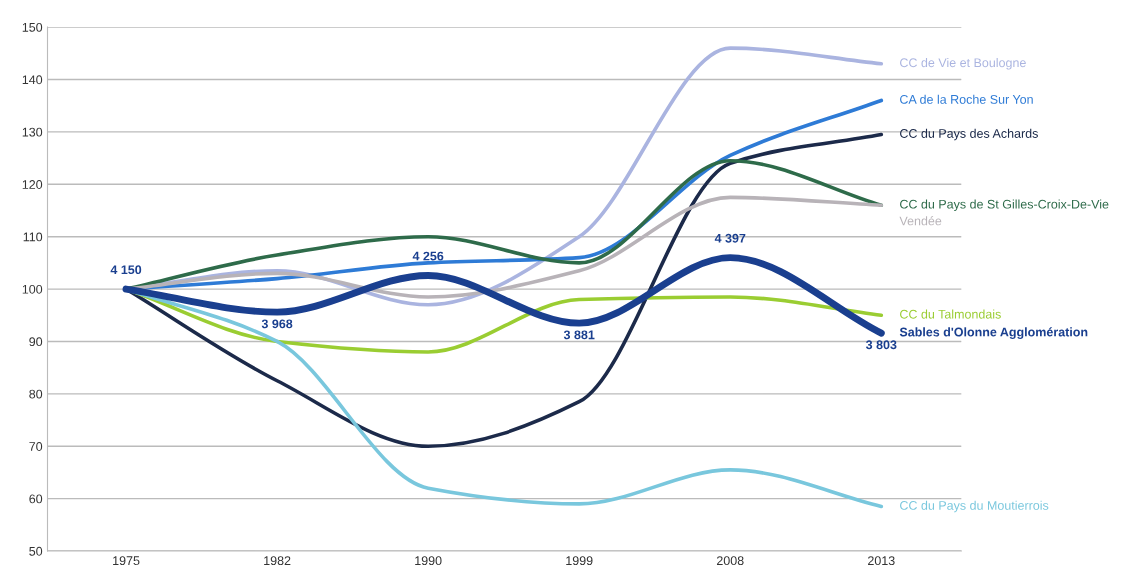 The height and width of the screenshot is (577, 1131). I want to click on series-label: CA de la Roche Sur Yon, so click(966, 99).